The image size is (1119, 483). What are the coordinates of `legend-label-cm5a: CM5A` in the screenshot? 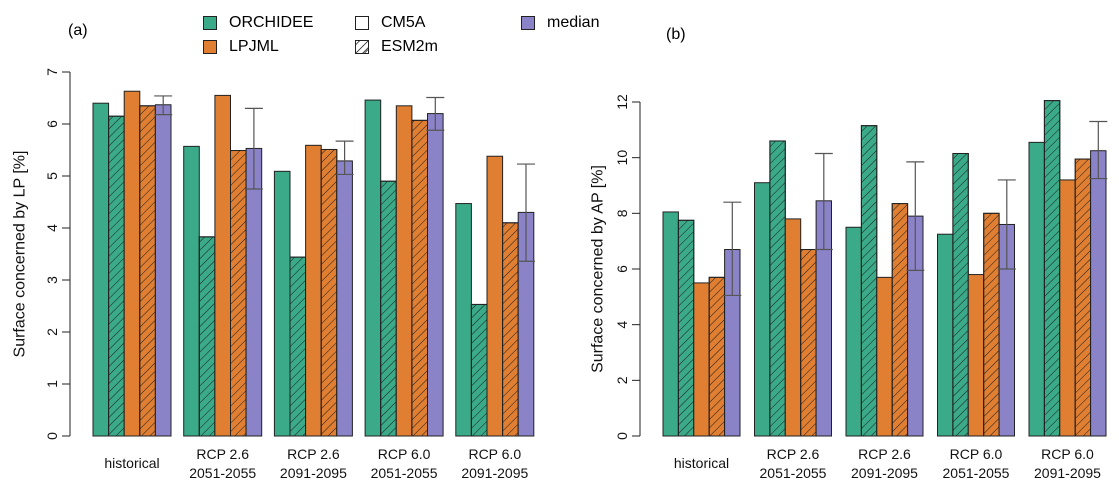 It's located at (403, 22).